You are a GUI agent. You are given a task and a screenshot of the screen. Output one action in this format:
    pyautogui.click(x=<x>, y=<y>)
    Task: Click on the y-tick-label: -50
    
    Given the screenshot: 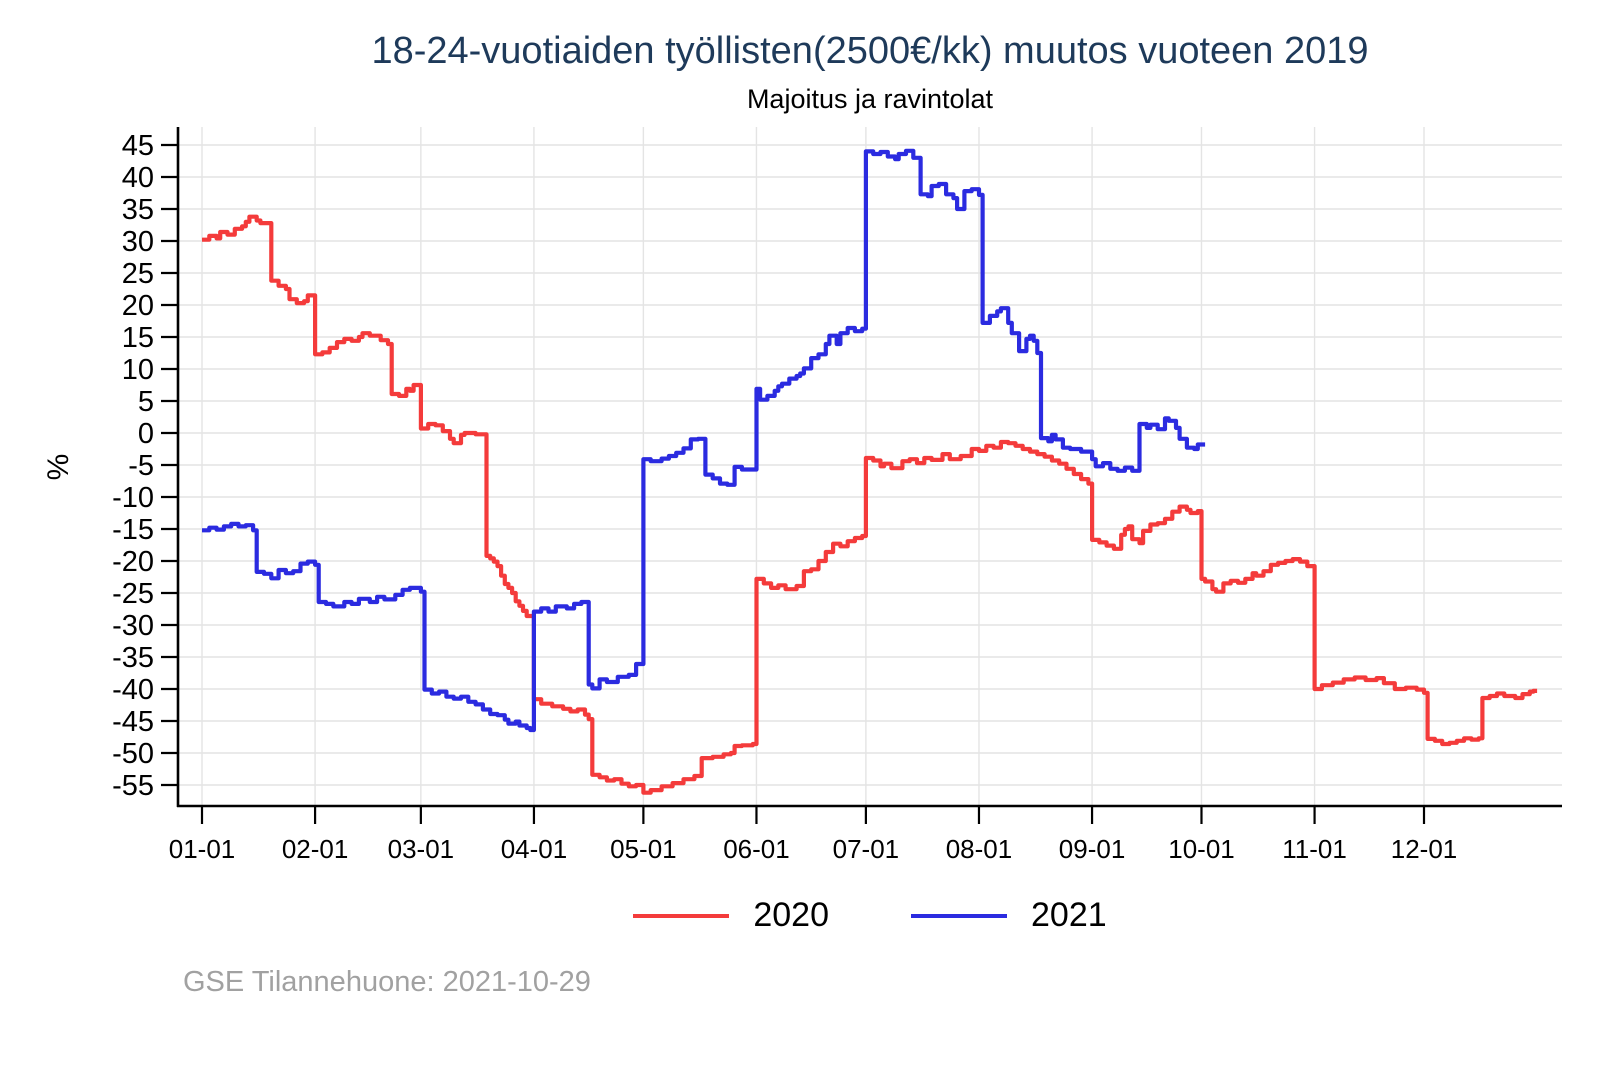 What is the action you would take?
    pyautogui.click(x=133, y=754)
    